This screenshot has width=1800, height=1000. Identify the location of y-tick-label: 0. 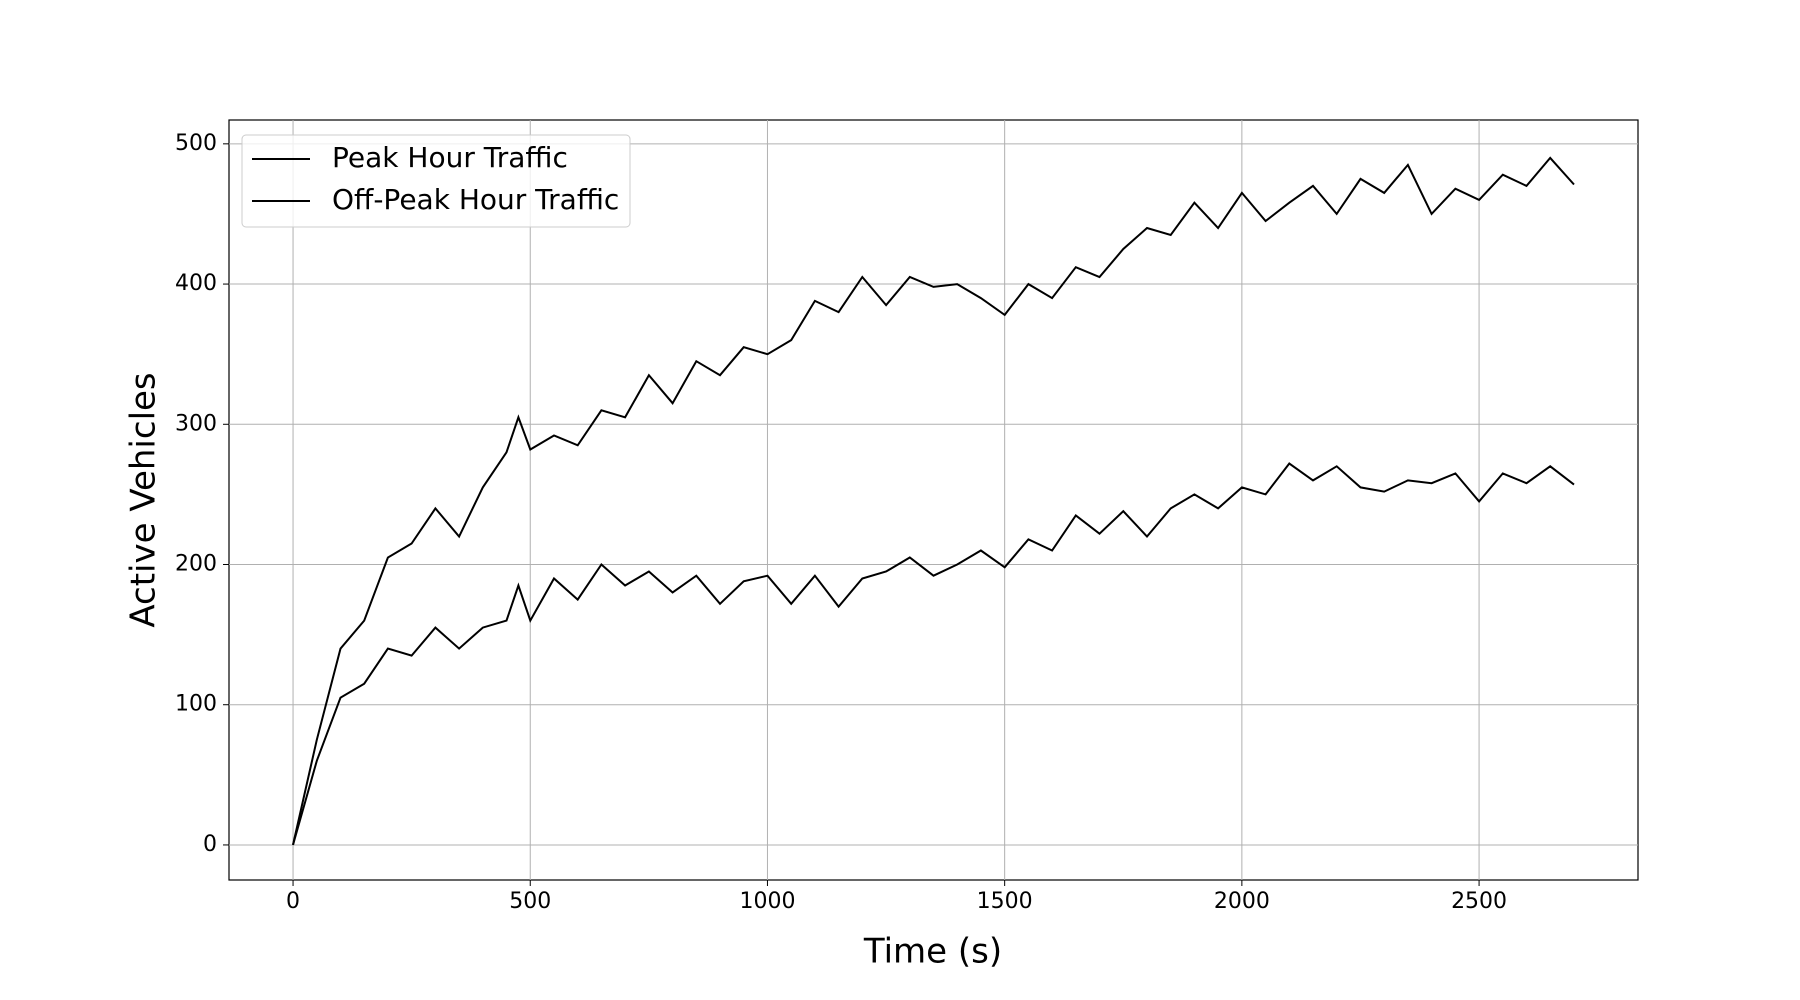
(210, 844).